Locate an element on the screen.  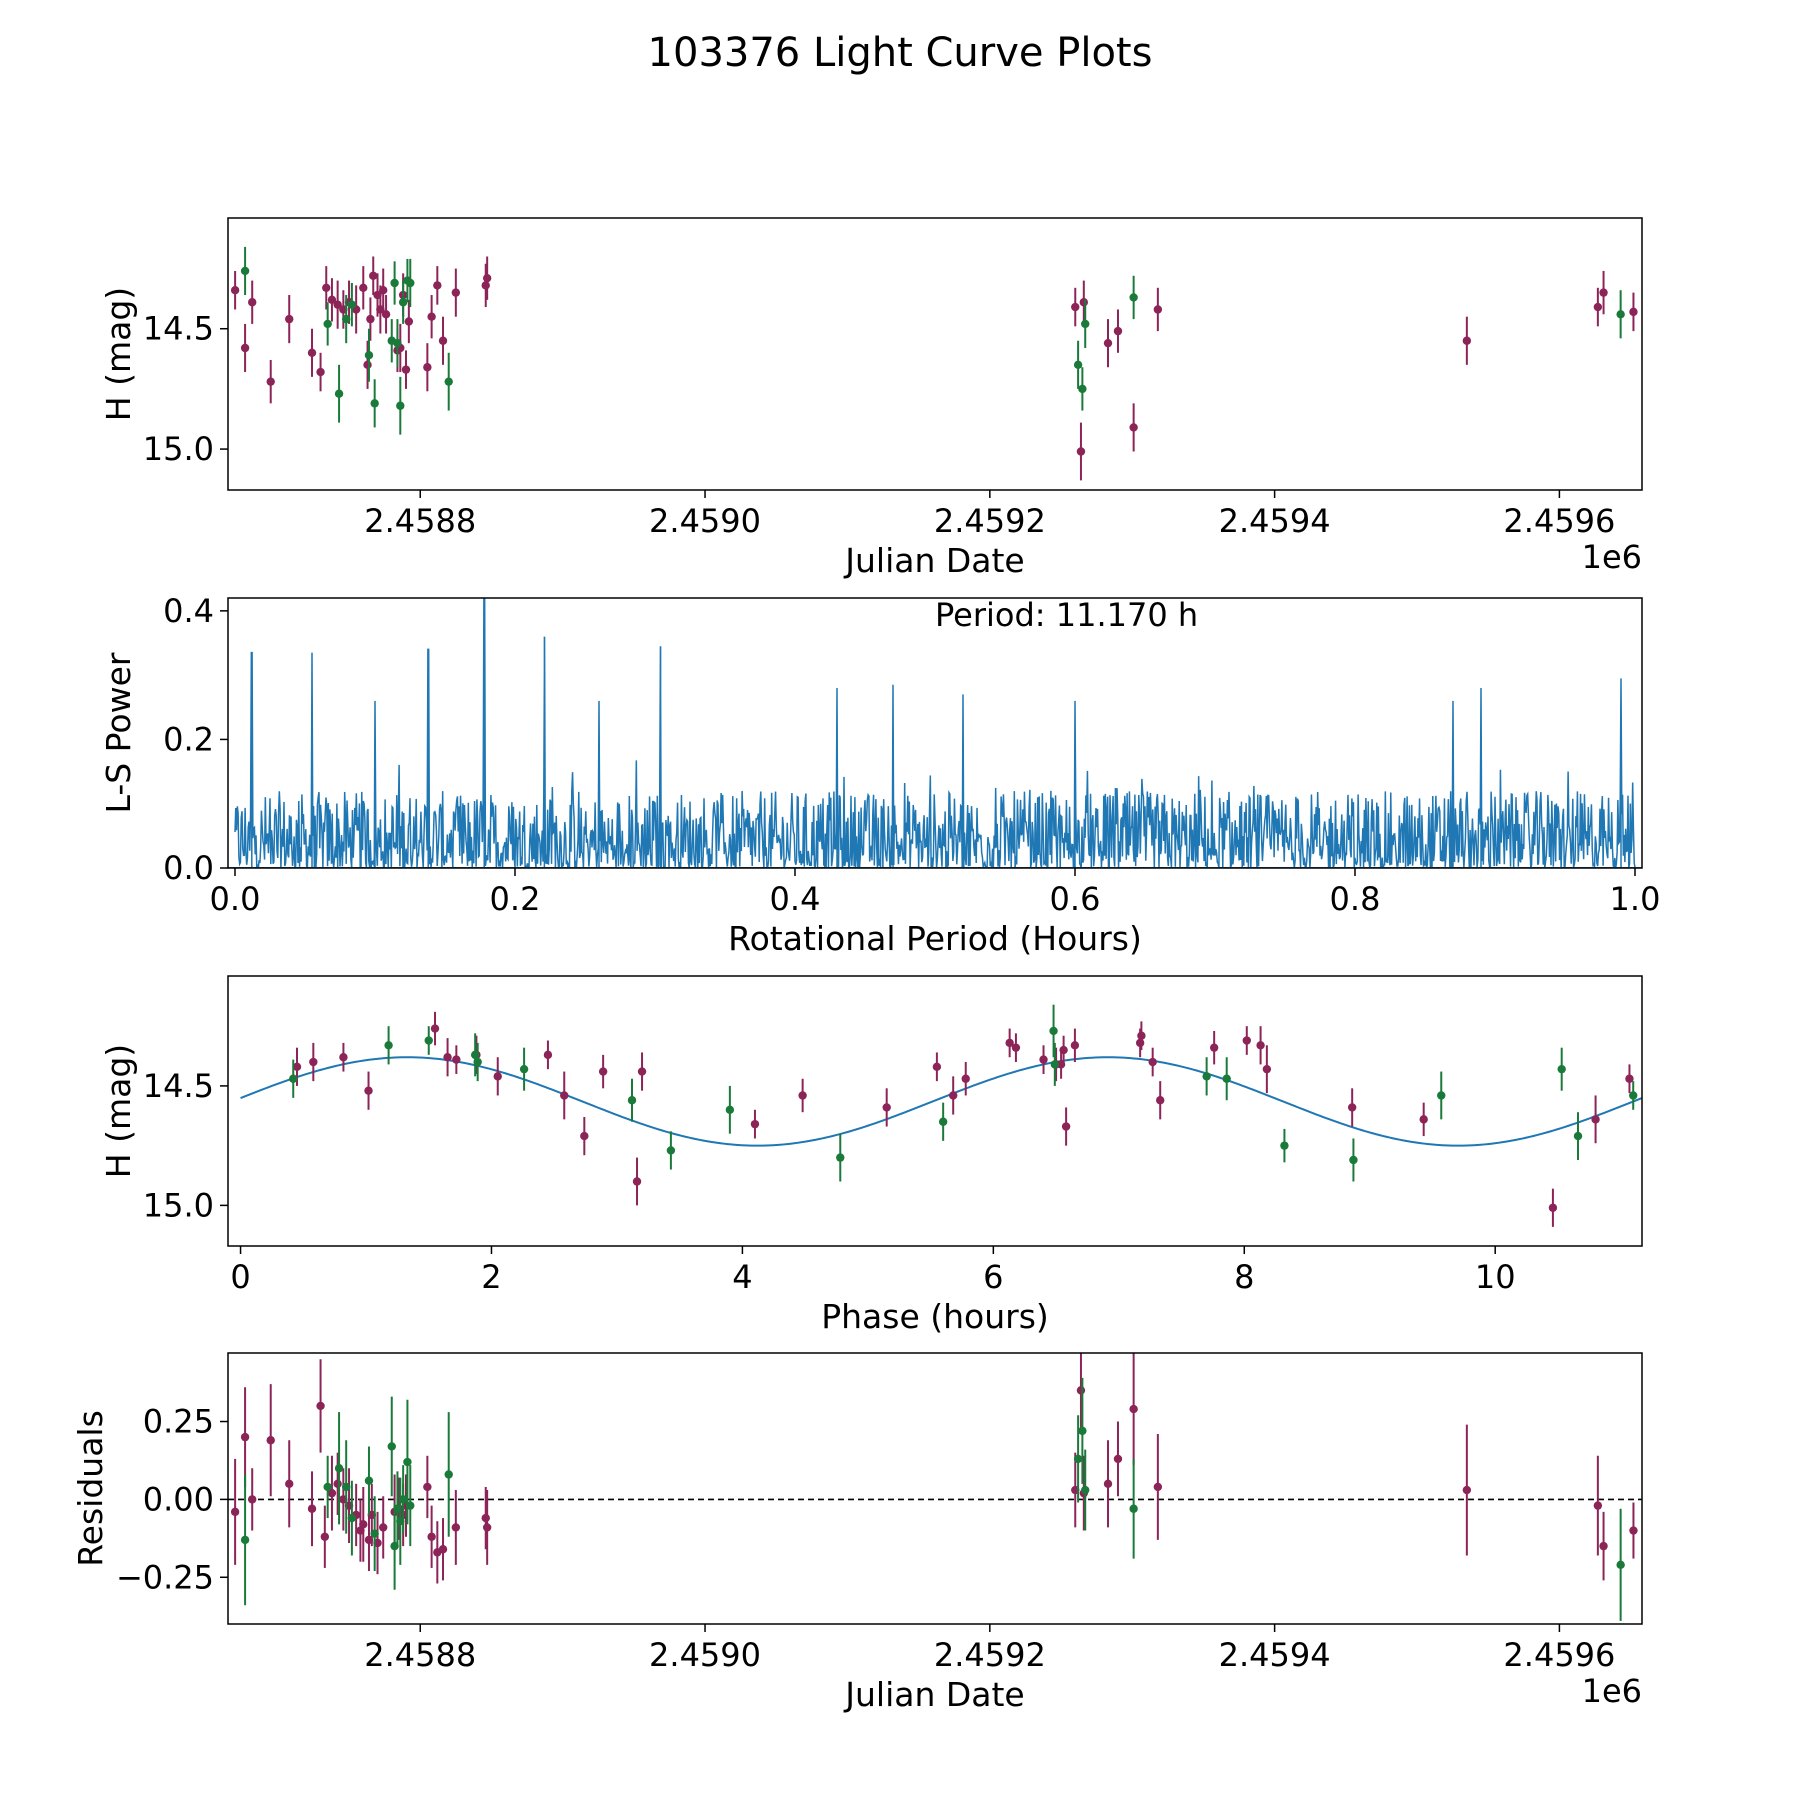
y-tick-label: 15.0 is located at coordinates (178, 449).